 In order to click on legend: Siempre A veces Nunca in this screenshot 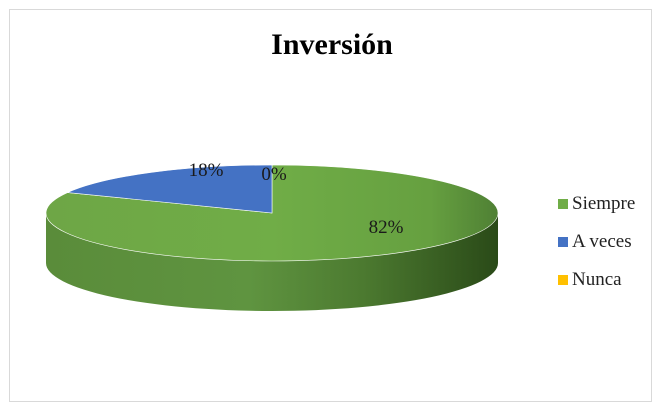, I will do `click(596, 250)`.